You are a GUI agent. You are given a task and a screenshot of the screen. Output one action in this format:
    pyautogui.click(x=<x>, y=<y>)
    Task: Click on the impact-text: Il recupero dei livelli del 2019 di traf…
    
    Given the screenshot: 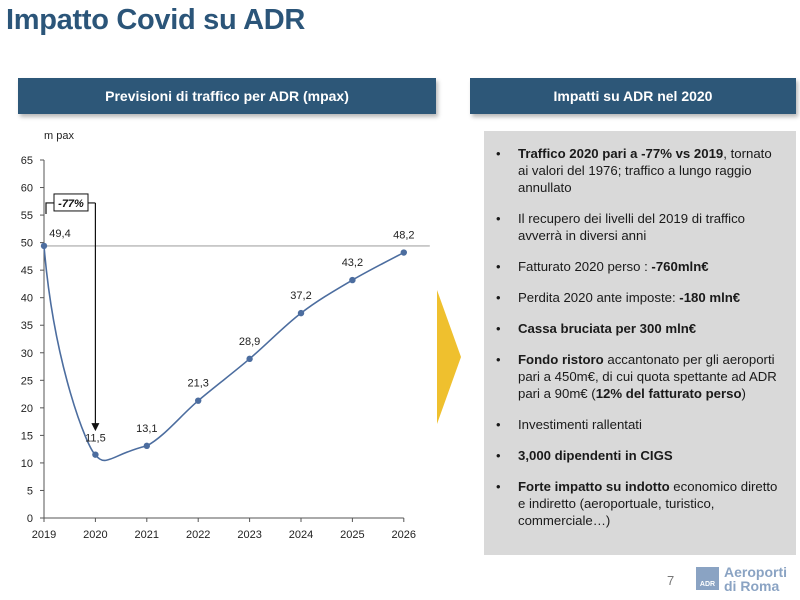 What is the action you would take?
    pyautogui.click(x=632, y=227)
    